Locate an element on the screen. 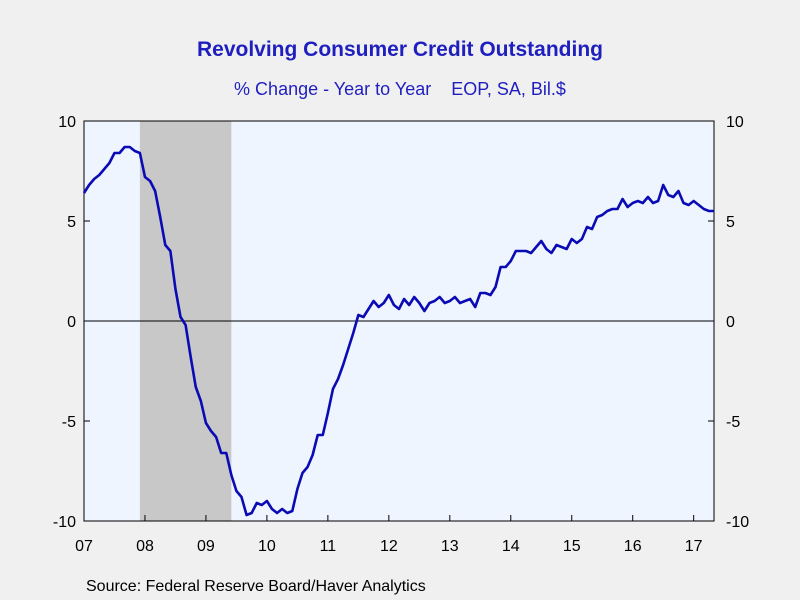 The height and width of the screenshot is (600, 800). x-tick-label: 15 is located at coordinates (572, 546).